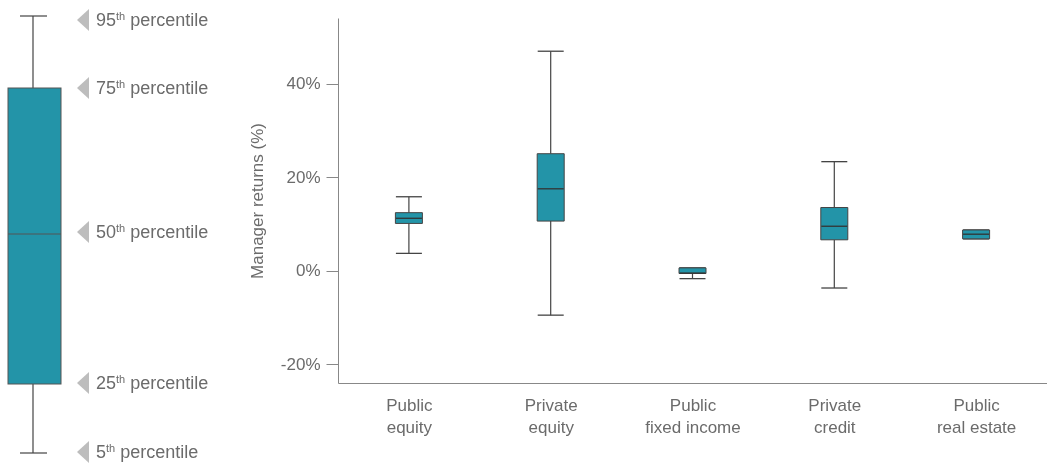 Image resolution: width=1047 pixels, height=465 pixels. I want to click on x-tick-label: Public real estate, so click(976, 416).